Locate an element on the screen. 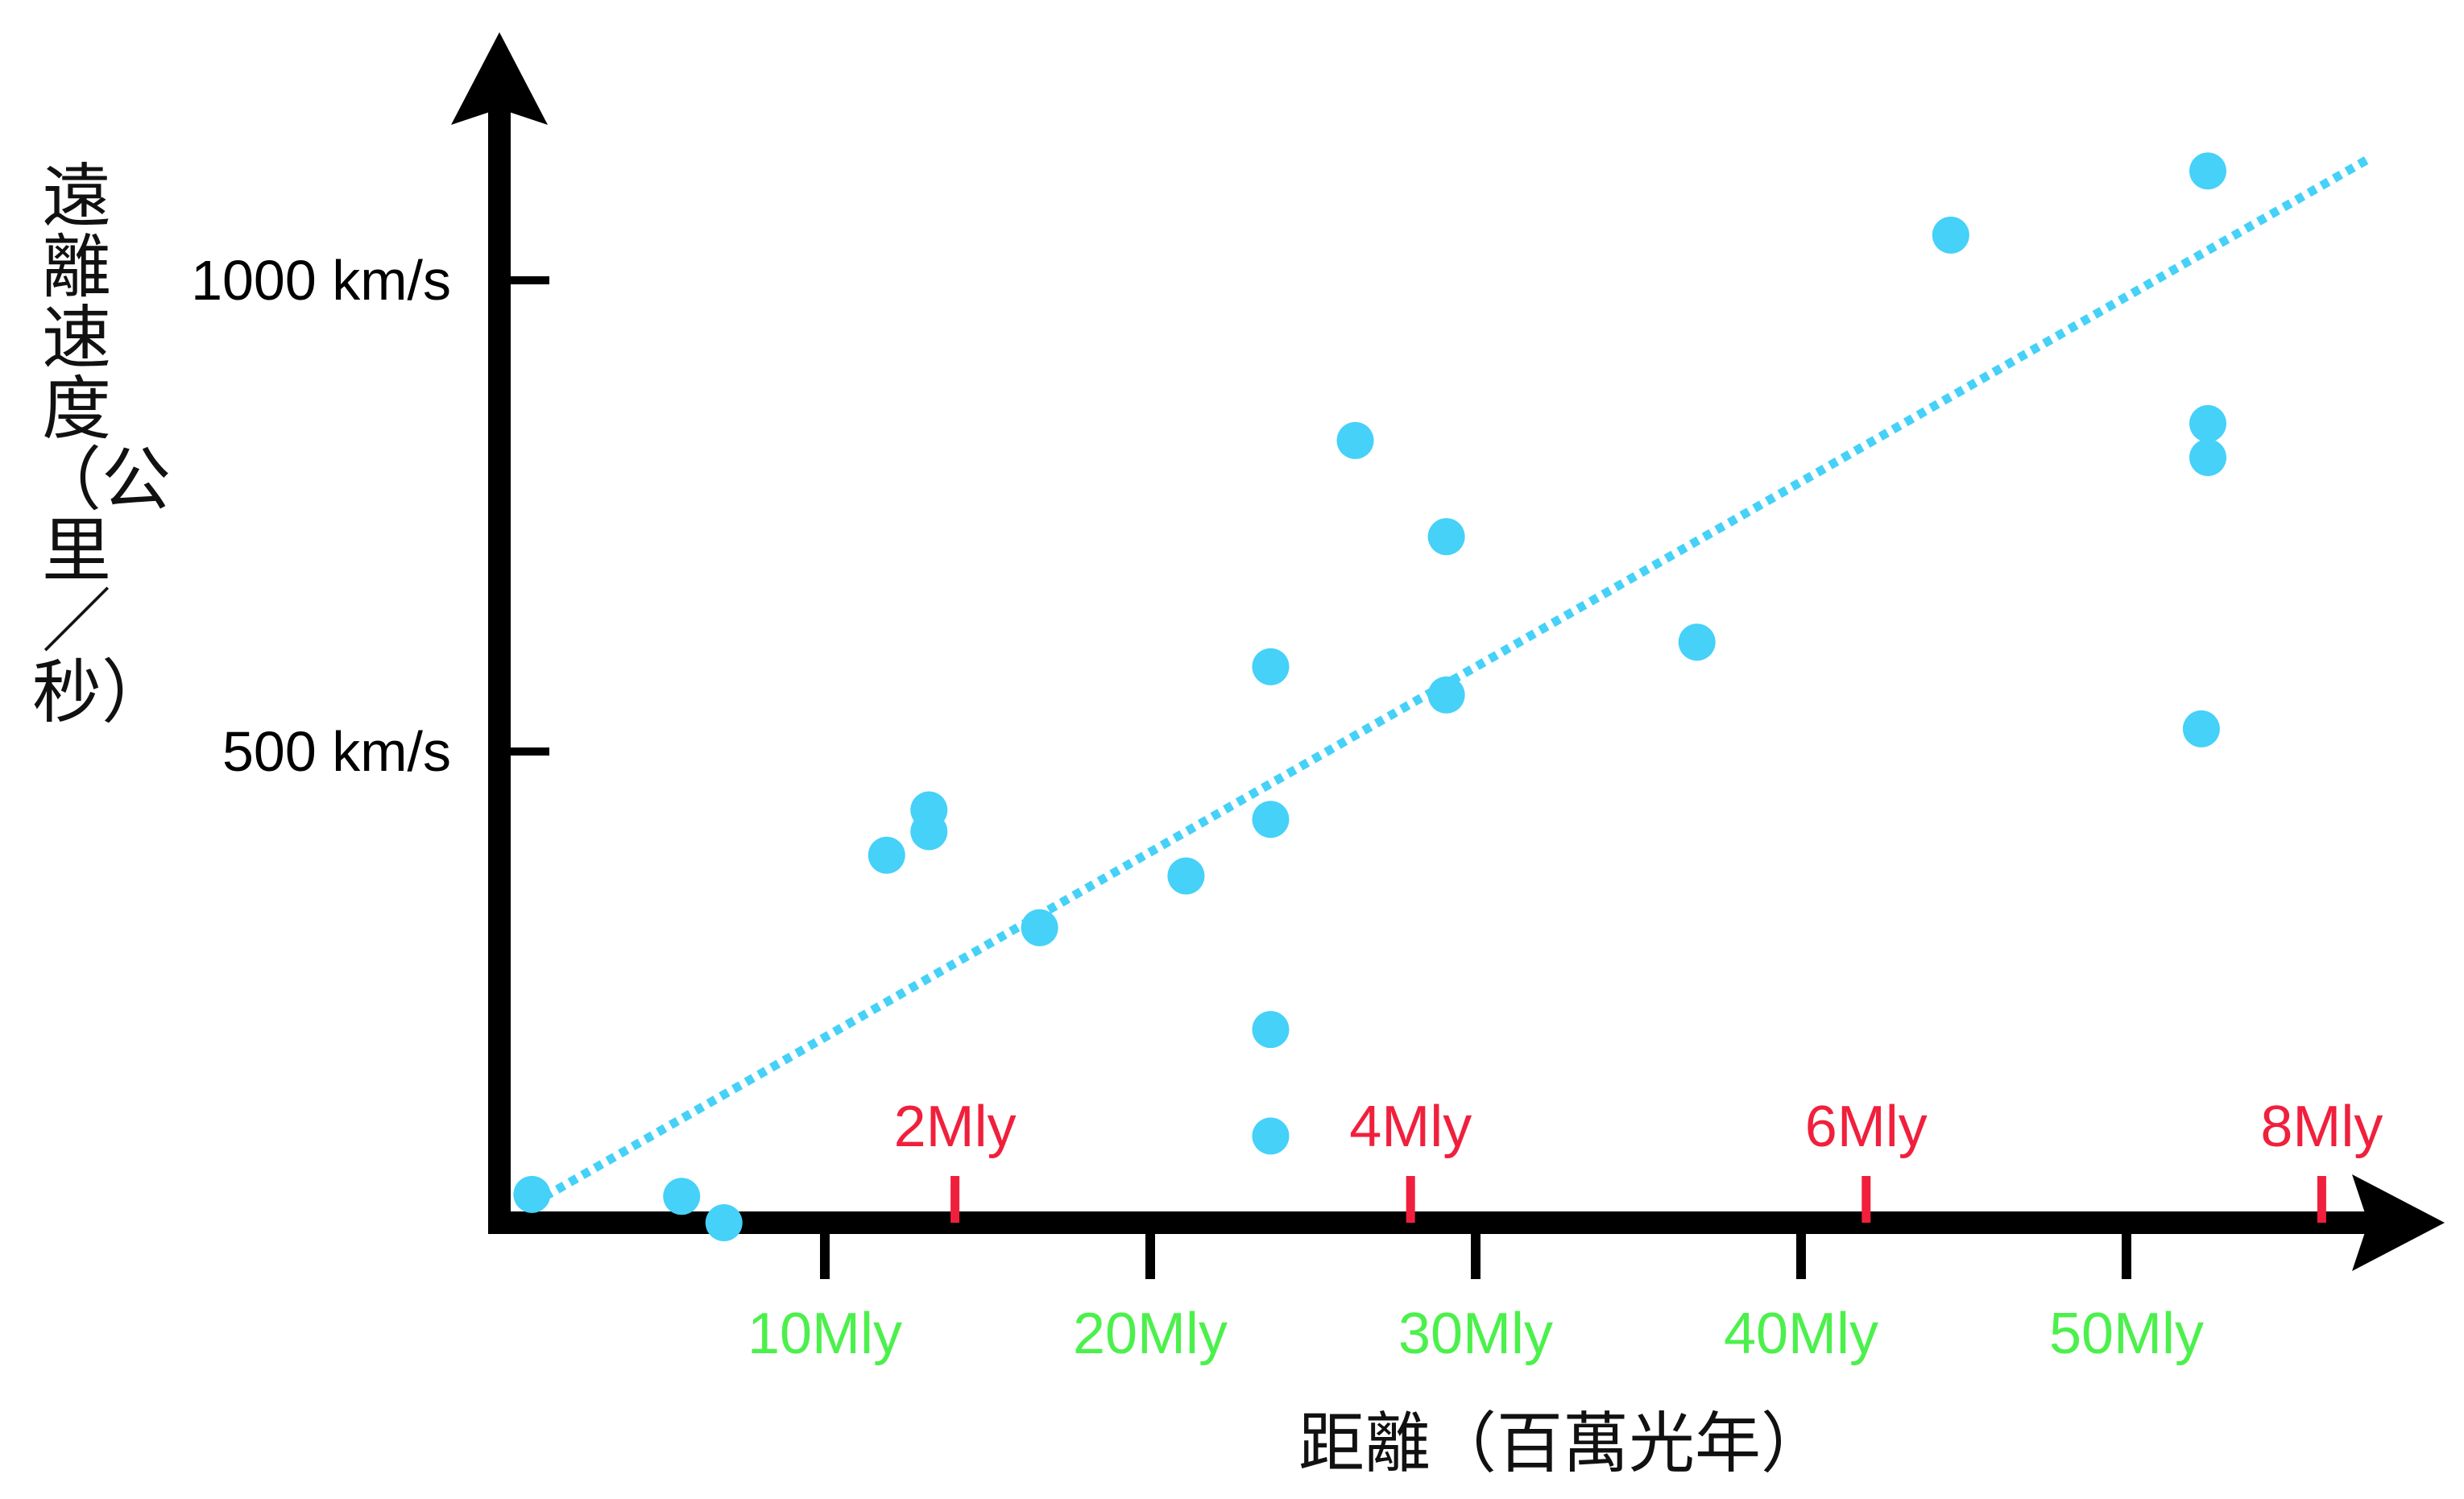 The height and width of the screenshot is (1499, 2464). y-tick-label: 500 km/s is located at coordinates (336, 751).